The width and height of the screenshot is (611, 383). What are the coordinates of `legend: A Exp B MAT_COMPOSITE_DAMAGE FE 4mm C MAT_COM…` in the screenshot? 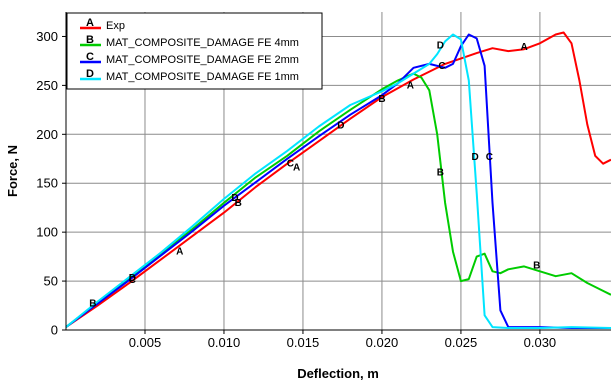 It's located at (194, 51).